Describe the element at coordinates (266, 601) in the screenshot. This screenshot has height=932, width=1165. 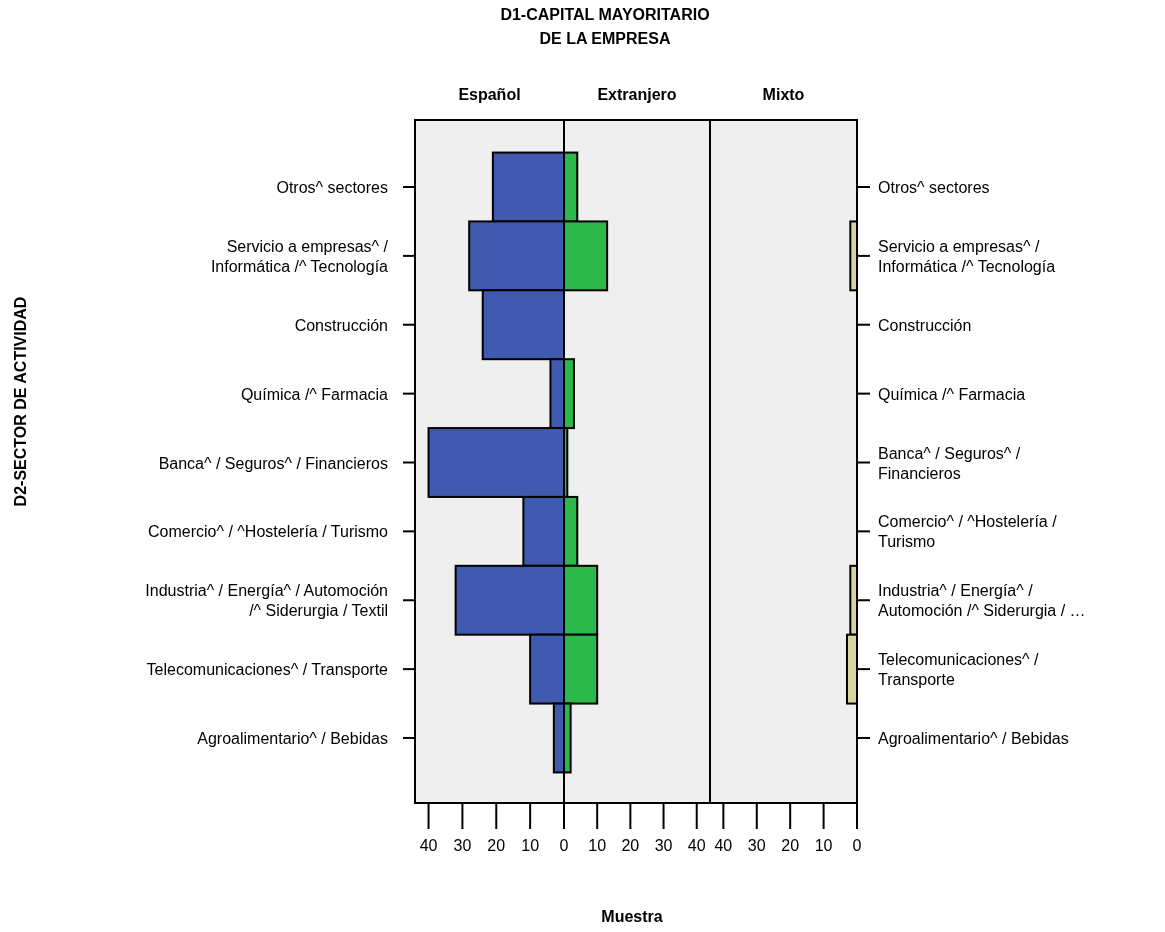
I see `y-tick-label: Industria^ / Energía^ / Automoción /^ Siderurgia / Textil` at that location.